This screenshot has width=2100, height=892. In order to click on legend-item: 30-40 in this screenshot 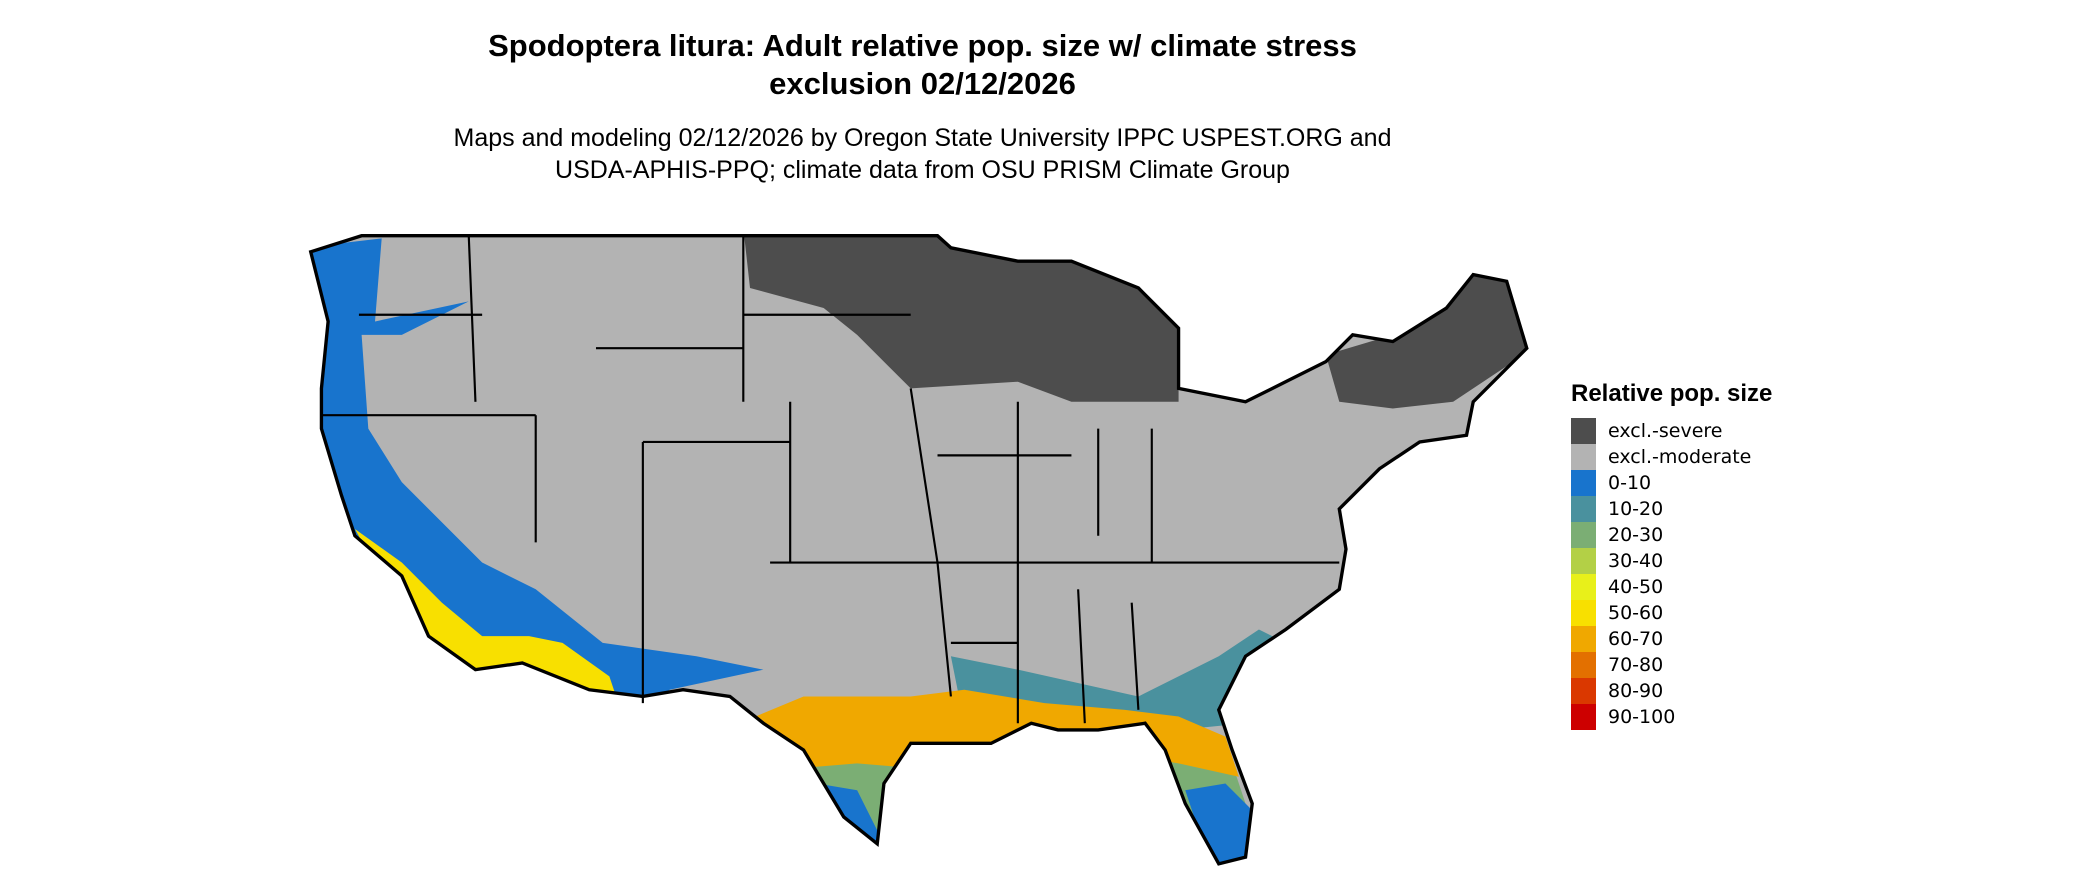, I will do `click(1671, 561)`.